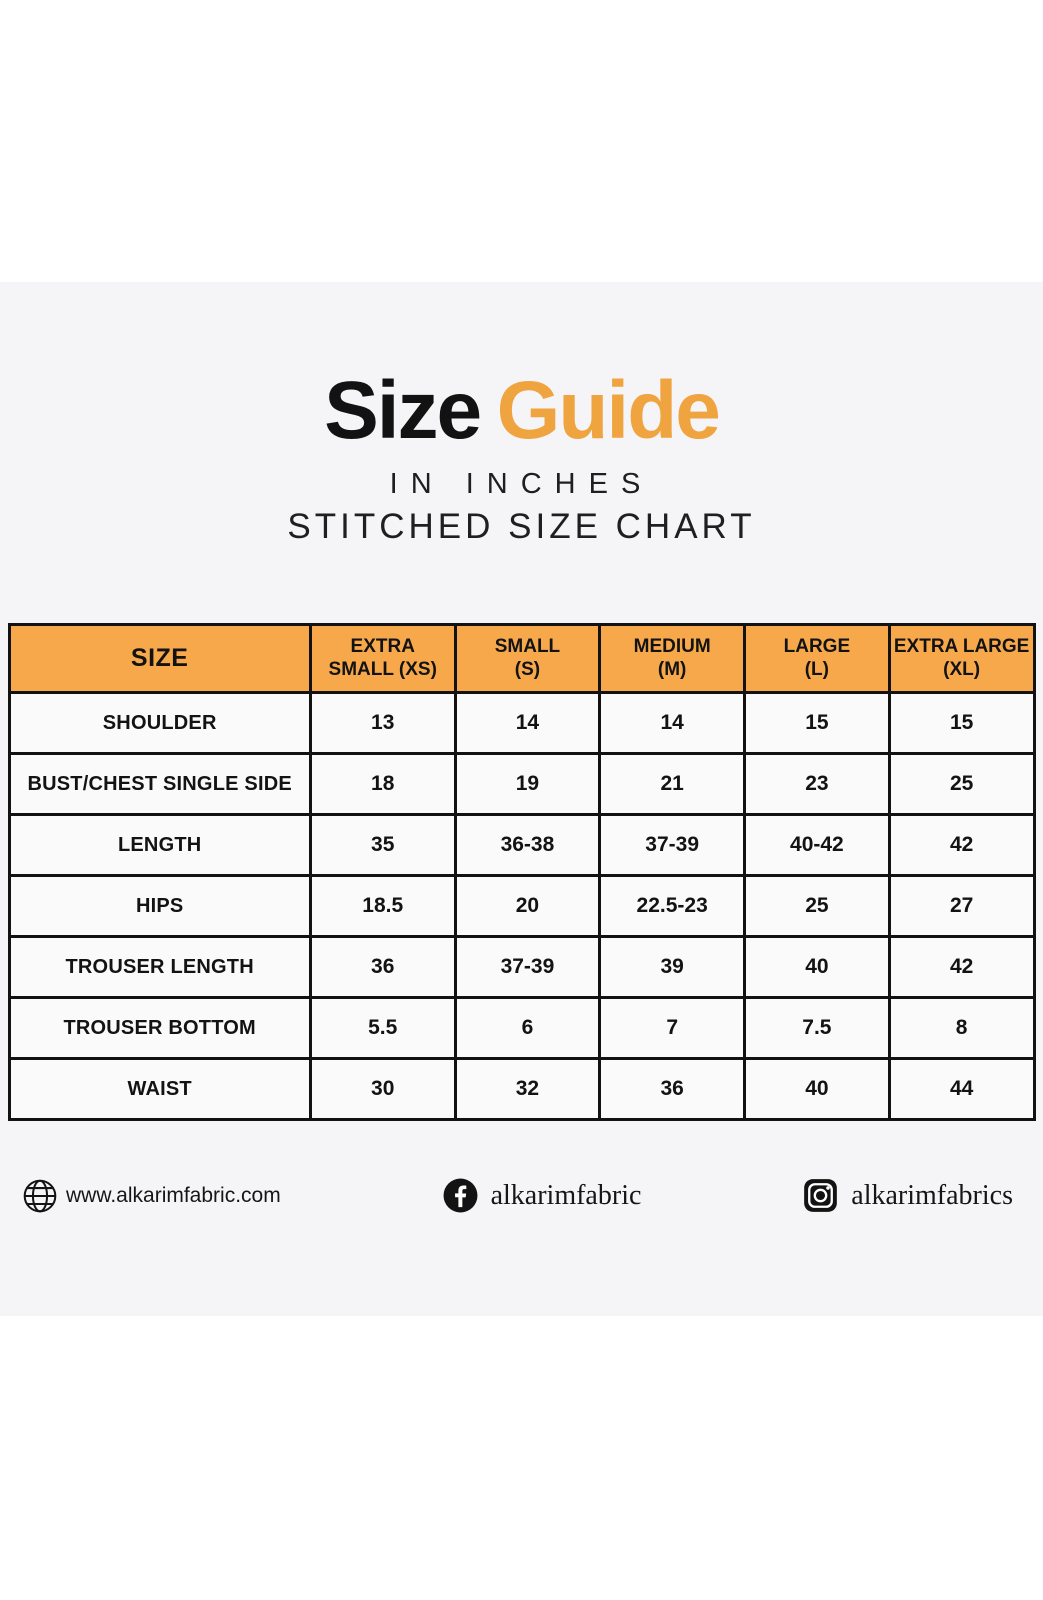  Describe the element at coordinates (672, 784) in the screenshot. I see `cell-value: 21` at that location.